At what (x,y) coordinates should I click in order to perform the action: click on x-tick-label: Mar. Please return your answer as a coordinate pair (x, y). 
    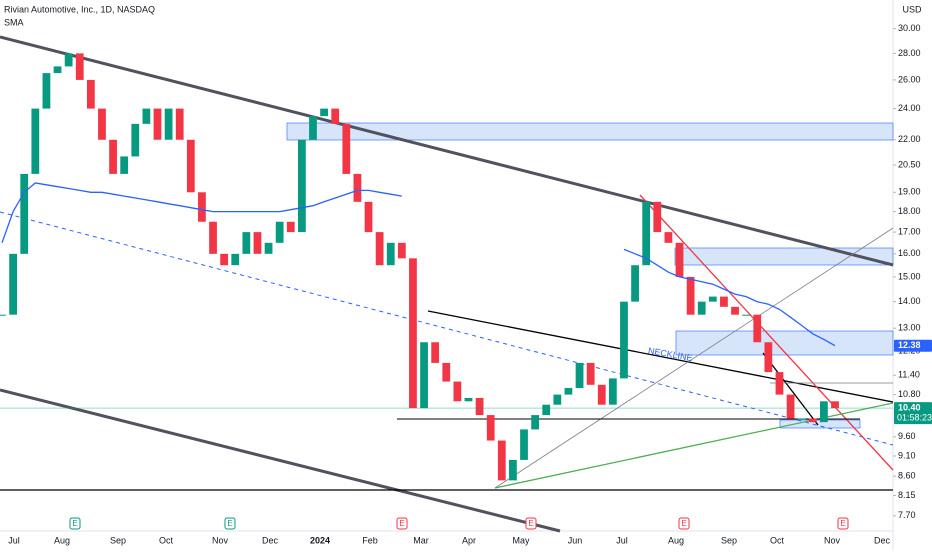
    Looking at the image, I should click on (421, 540).